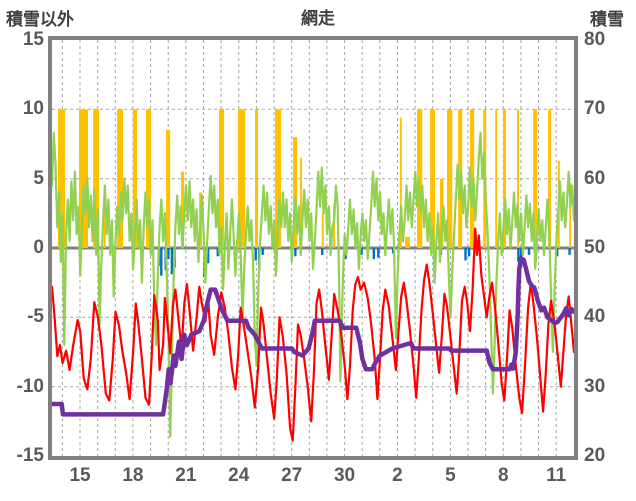  I want to click on x-axis-tick-label: 18, so click(133, 475).